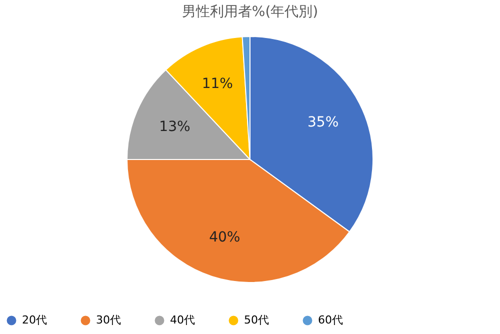 This screenshot has height=334, width=500. I want to click on data-label: 35%, so click(323, 122).